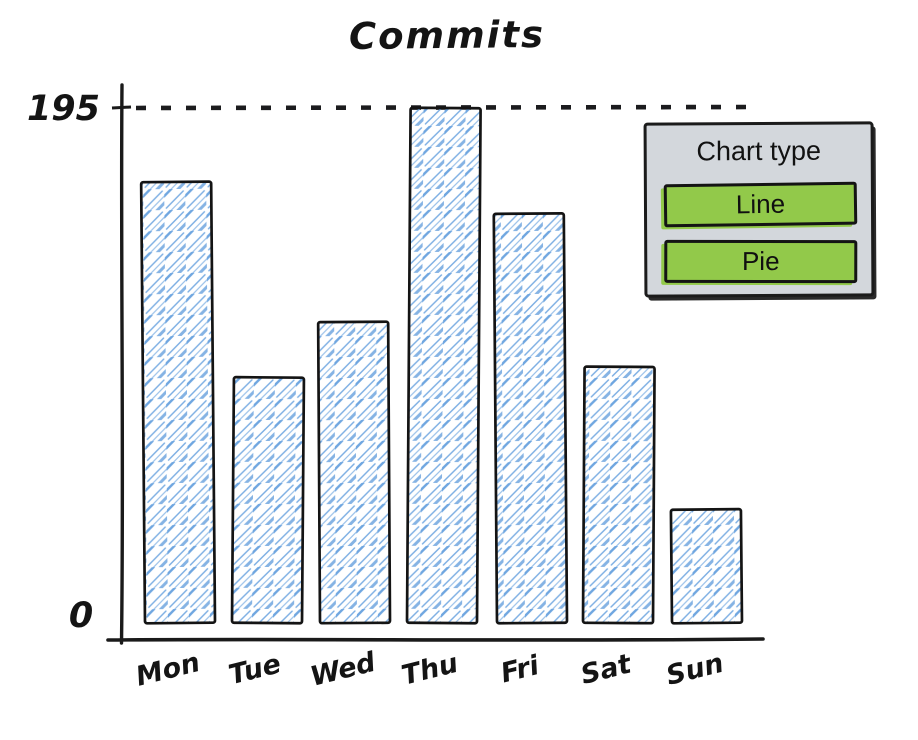 Image resolution: width=918 pixels, height=740 pixels. Describe the element at coordinates (530, 418) in the screenshot. I see `bar-fri` at that location.